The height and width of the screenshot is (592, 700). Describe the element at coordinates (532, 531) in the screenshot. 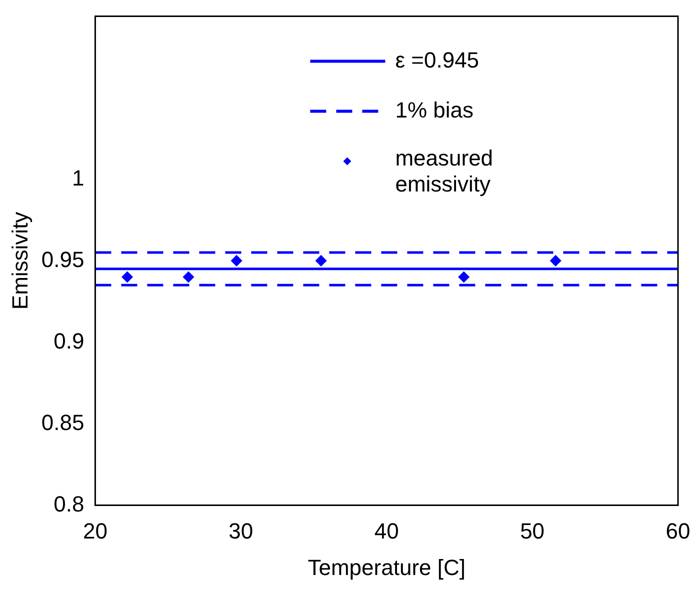

I see `x-tick-label: 50` at that location.